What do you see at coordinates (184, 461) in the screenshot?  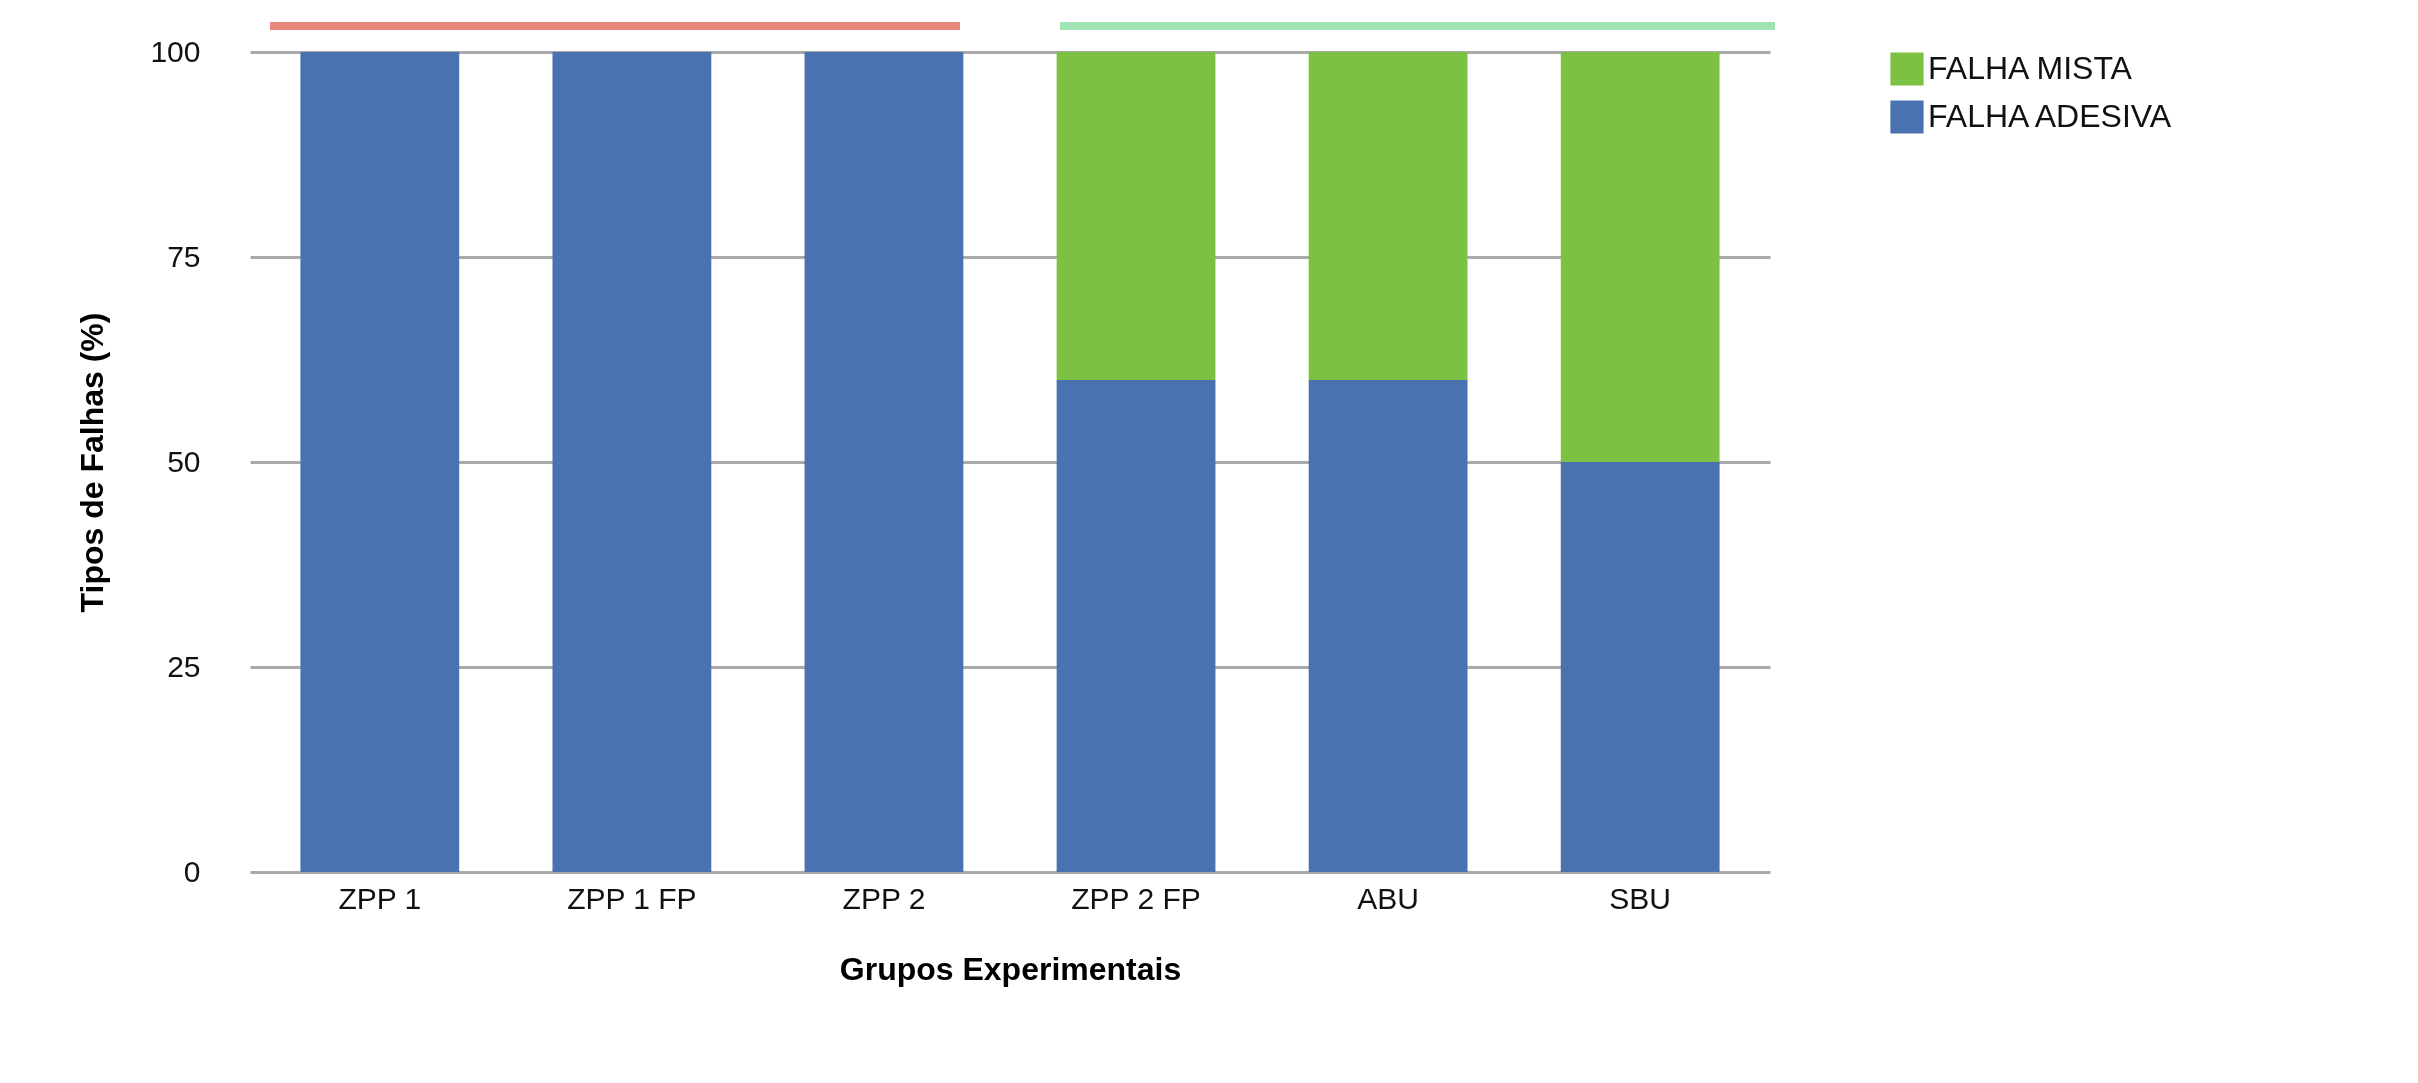 I see `y-tick-label: 50` at bounding box center [184, 461].